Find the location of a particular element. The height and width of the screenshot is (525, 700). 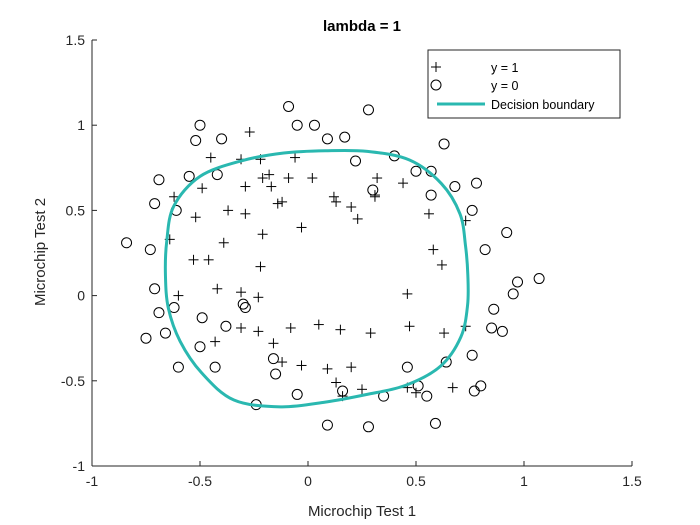

x-axis-label: Microchip Test 1 is located at coordinates (362, 511).